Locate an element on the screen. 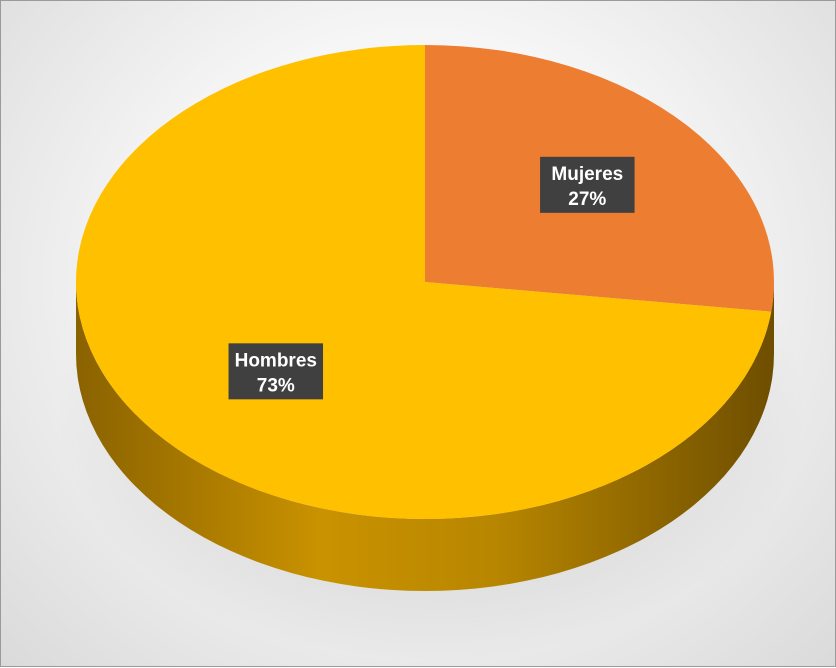  data-label-percent: 27% is located at coordinates (587, 199).